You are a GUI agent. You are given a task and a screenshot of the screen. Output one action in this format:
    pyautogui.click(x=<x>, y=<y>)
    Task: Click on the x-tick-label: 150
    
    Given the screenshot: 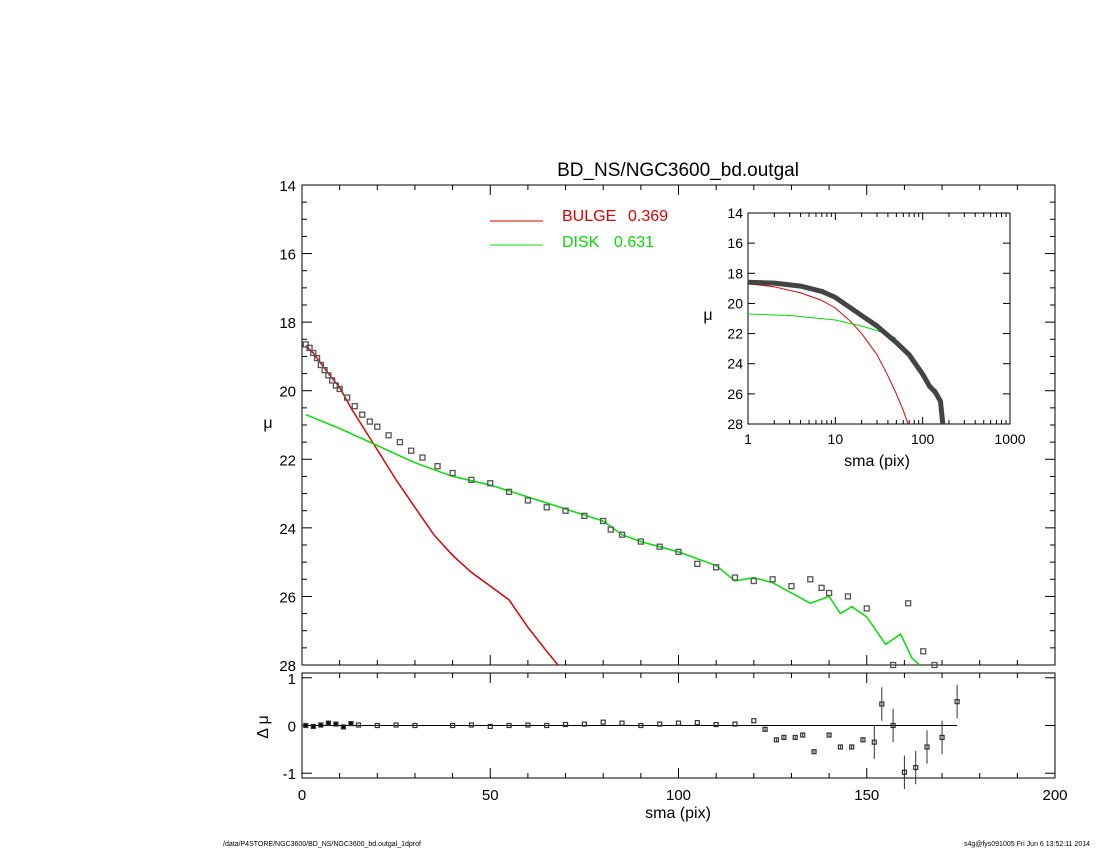 What is the action you would take?
    pyautogui.click(x=866, y=795)
    